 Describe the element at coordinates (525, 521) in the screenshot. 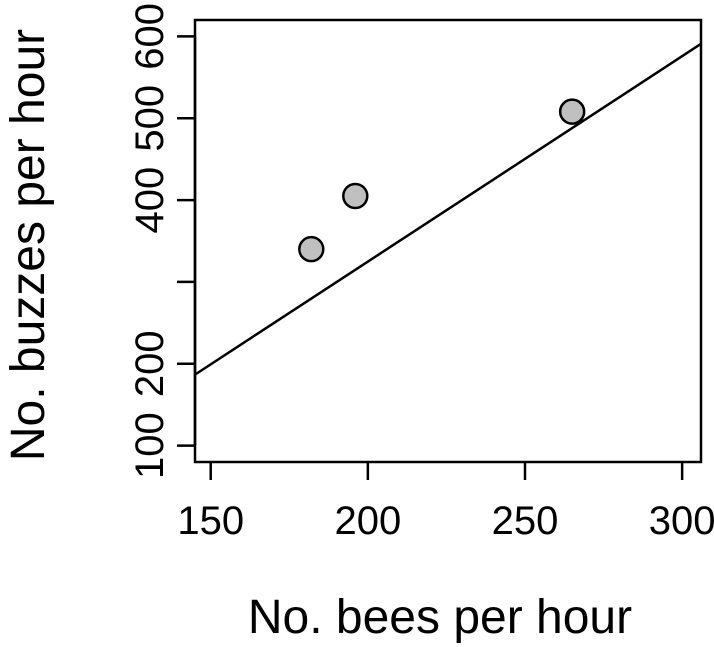

I see `x-tick-label: 250` at that location.